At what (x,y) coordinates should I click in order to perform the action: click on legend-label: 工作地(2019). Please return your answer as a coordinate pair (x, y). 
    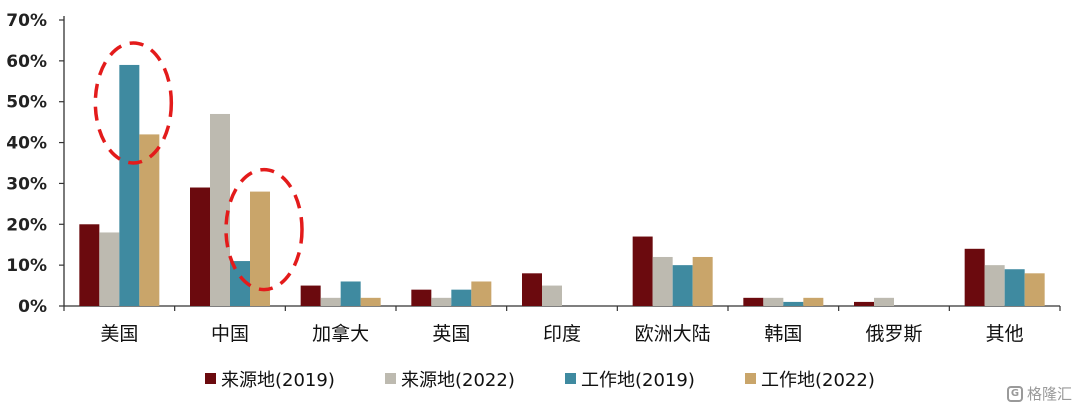
    Looking at the image, I should click on (638, 380).